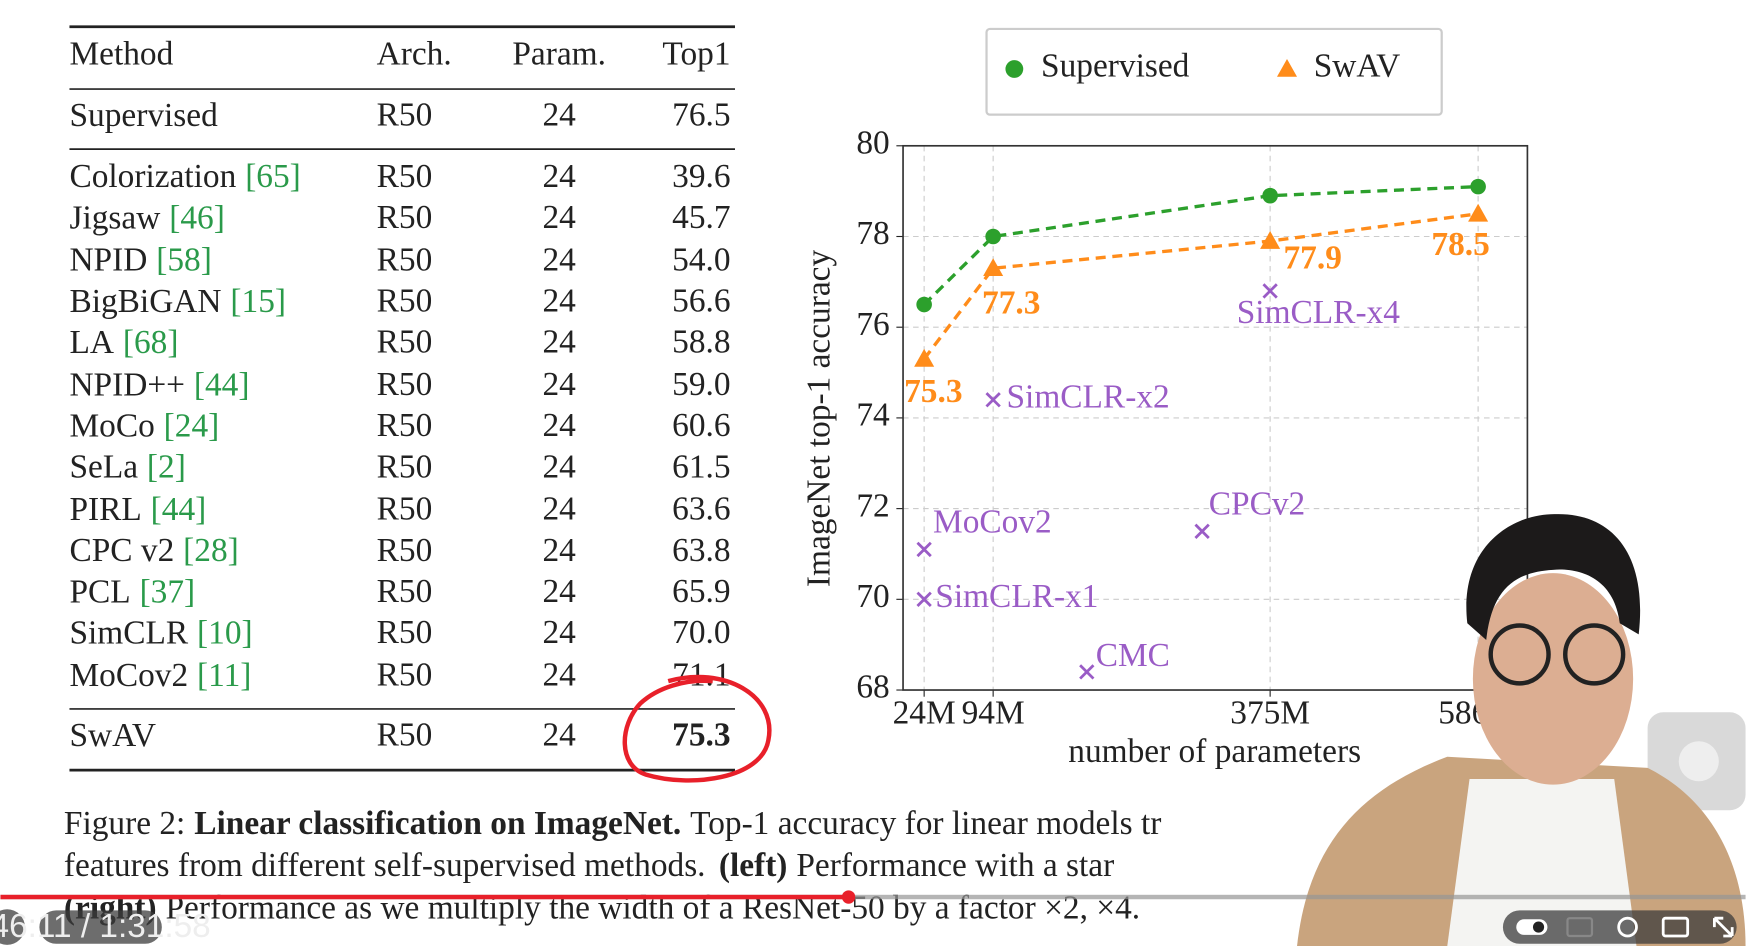 The image size is (1746, 946). Describe the element at coordinates (701, 466) in the screenshot. I see `top1-cell: 61.5` at that location.